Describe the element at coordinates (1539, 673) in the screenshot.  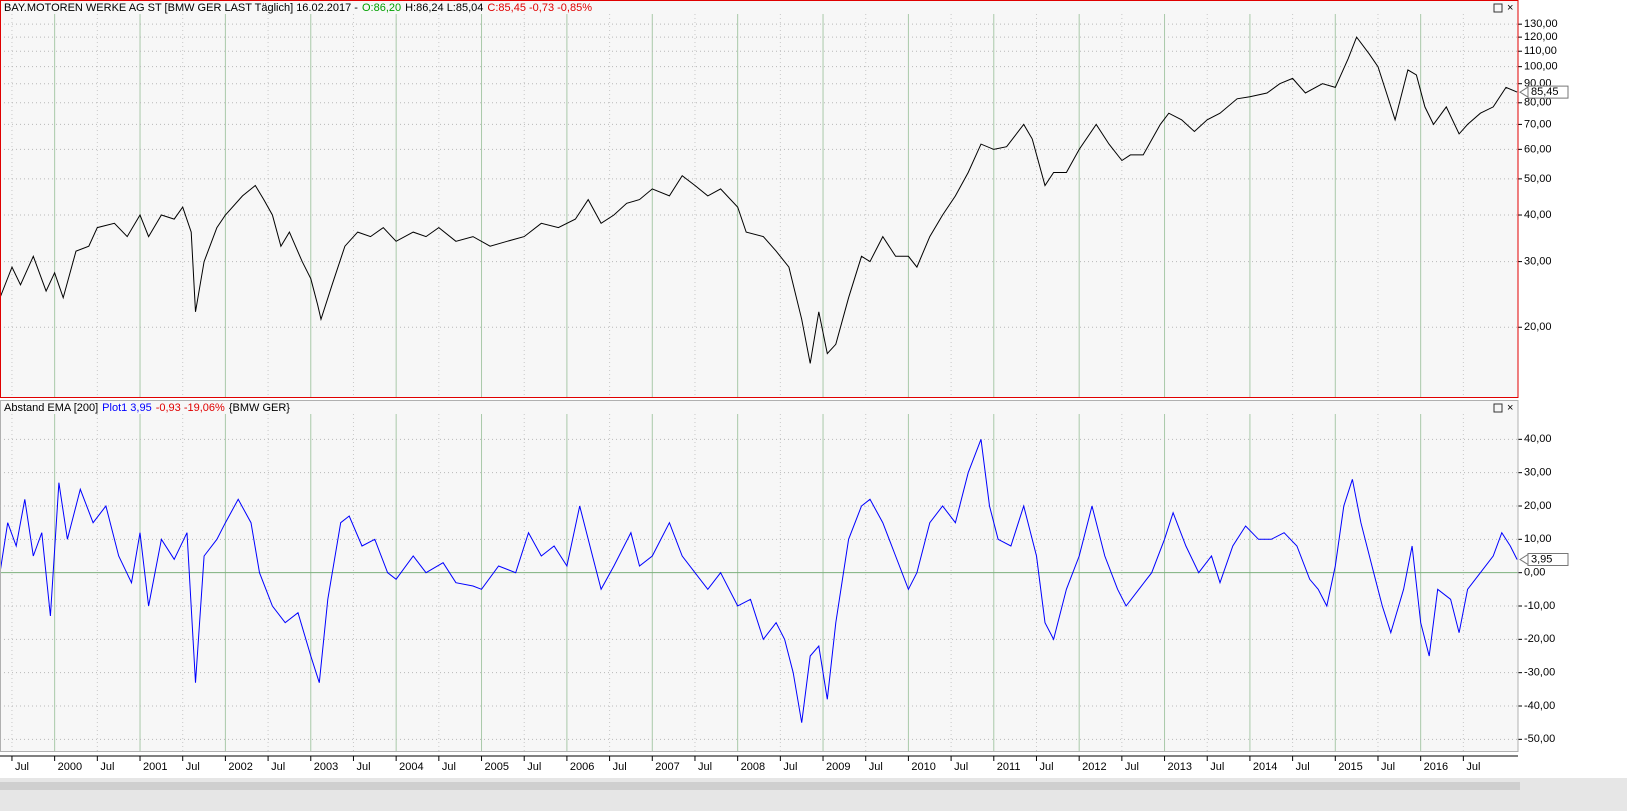
I see `y-tick-label: -30,00` at that location.